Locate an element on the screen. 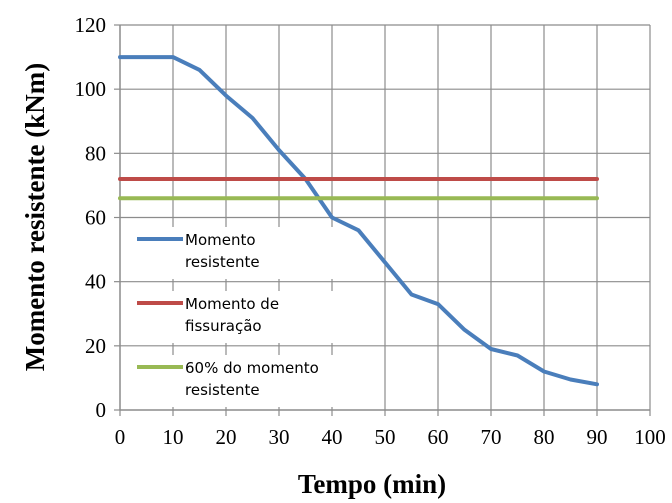 This screenshot has height=503, width=672. legend-label-2-0: 60% do momento is located at coordinates (252, 368).